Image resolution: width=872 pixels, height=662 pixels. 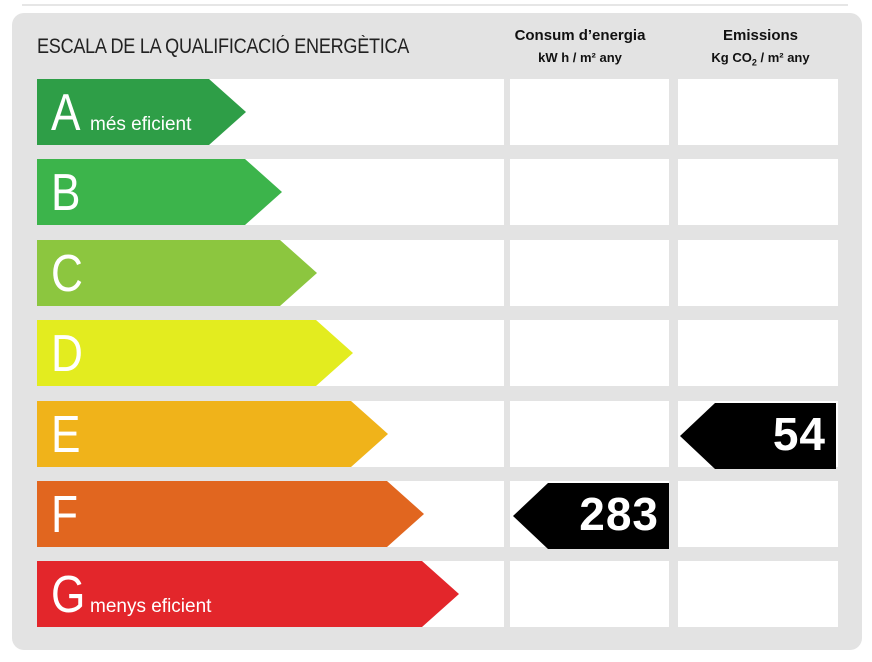 I want to click on rating-arrow-f: F, so click(x=230, y=514).